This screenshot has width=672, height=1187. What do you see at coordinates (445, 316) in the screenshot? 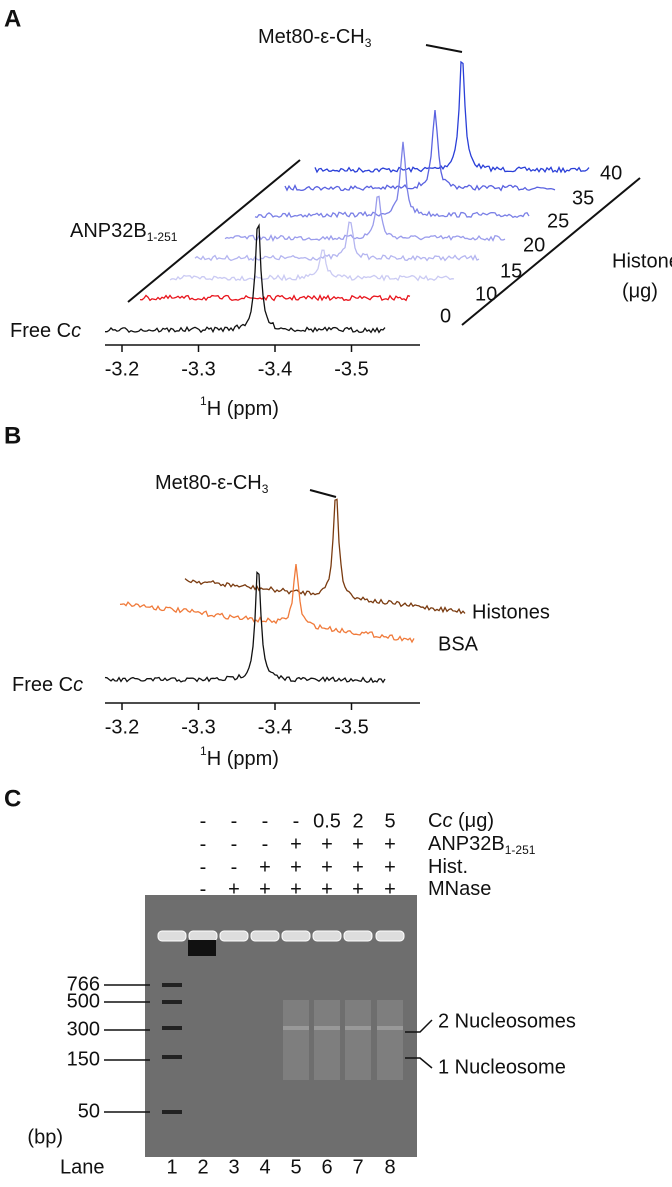
I see `amount-label: 0` at bounding box center [445, 316].